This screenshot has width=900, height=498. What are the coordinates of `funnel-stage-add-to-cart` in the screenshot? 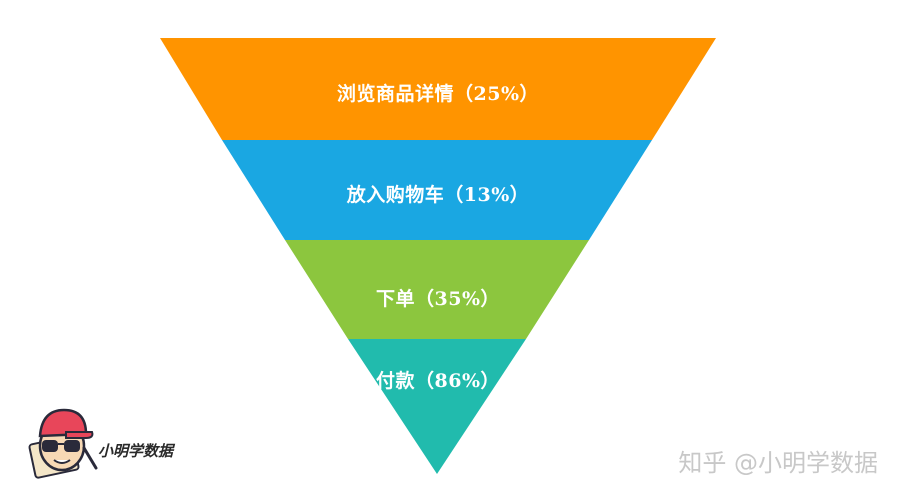 It's located at (437, 190).